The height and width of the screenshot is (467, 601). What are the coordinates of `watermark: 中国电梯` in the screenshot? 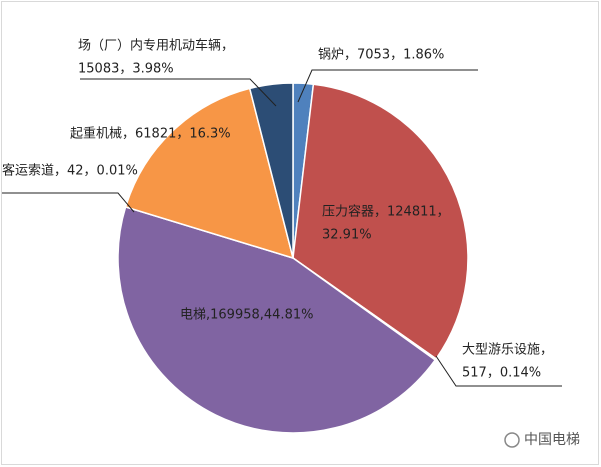 It's located at (542, 440).